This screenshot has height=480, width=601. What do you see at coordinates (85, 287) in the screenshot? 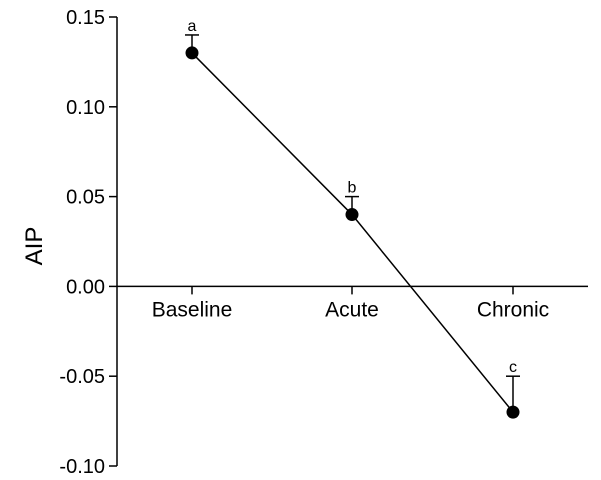
I see `y-tick-label: 0.00` at bounding box center [85, 287].